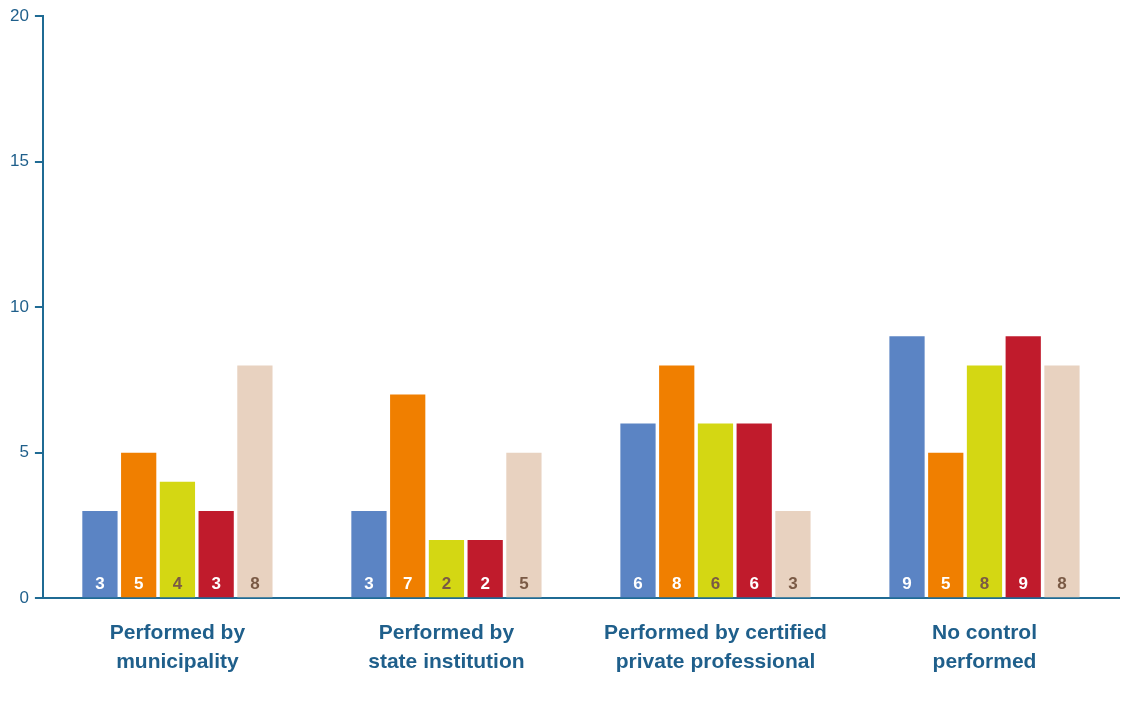 The image size is (1129, 701). Describe the element at coordinates (24, 452) in the screenshot. I see `y-tick-label: 5` at that location.